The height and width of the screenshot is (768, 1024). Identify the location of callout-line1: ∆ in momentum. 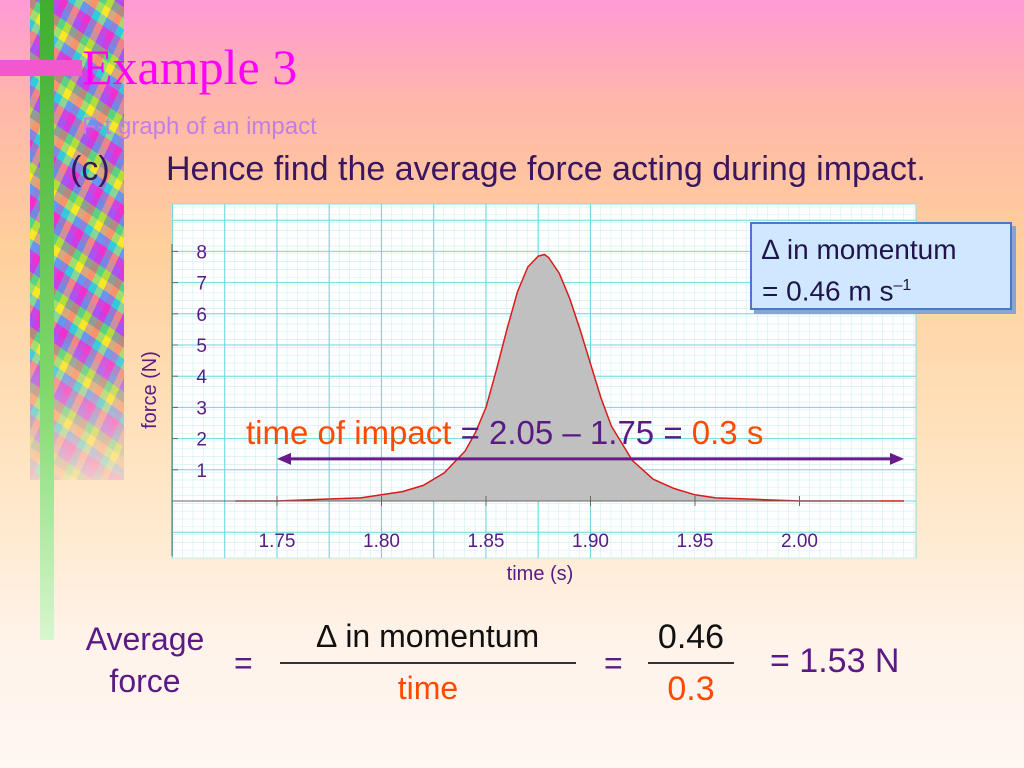
(859, 249).